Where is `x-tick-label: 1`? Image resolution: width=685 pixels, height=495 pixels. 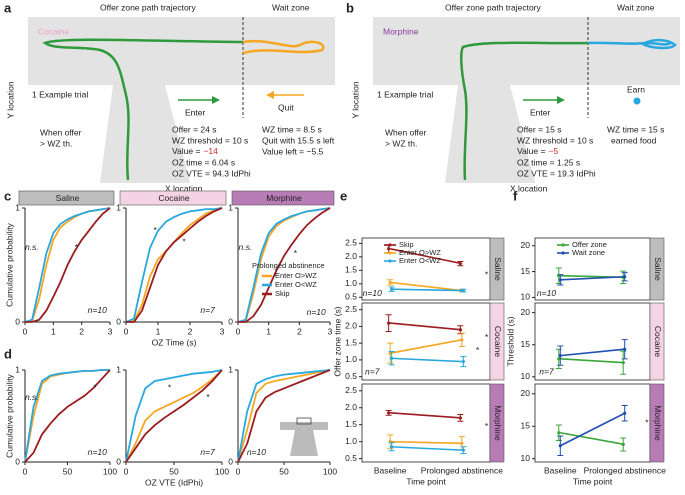
x-tick-label: 1 is located at coordinates (158, 331).